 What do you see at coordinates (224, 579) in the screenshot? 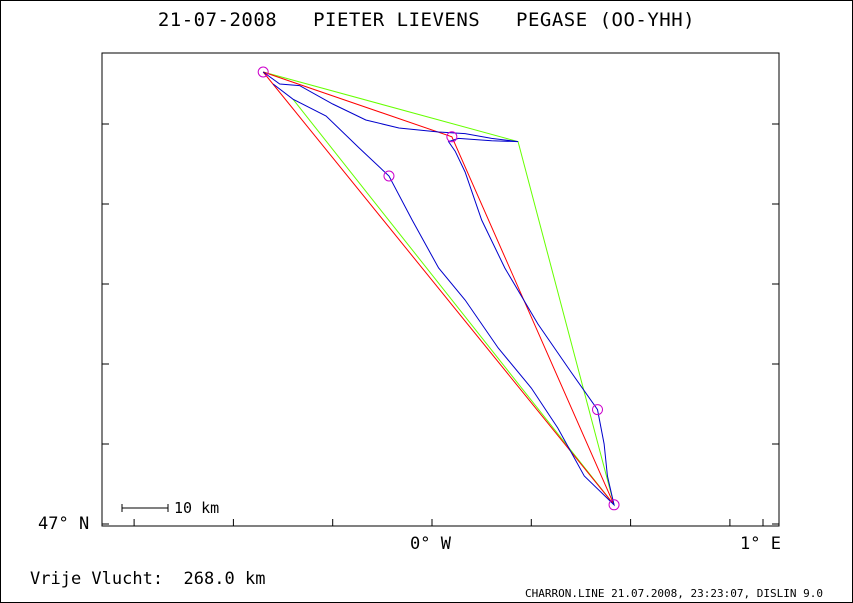
I see `distance-value: 268.0 km` at bounding box center [224, 579].